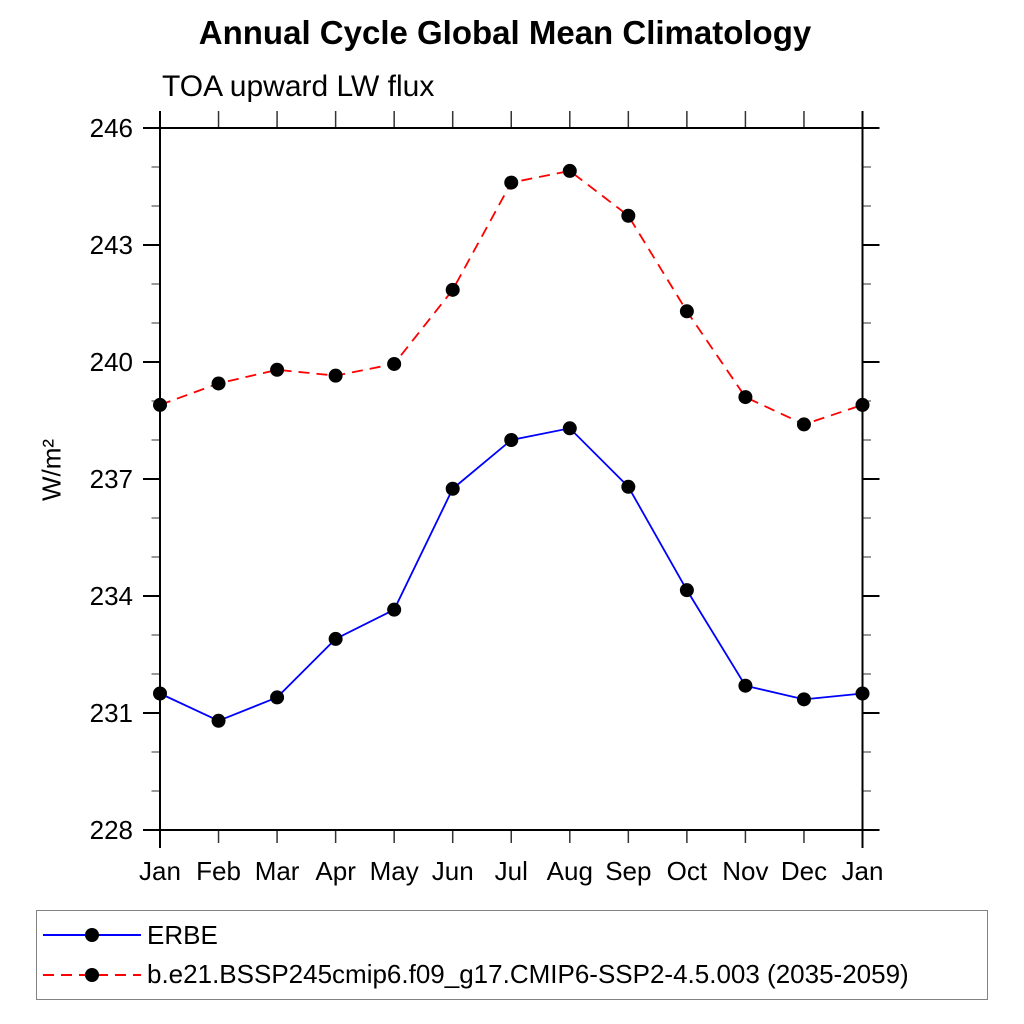 This screenshot has width=1024, height=1024. What do you see at coordinates (92, 935) in the screenshot?
I see `legend-line-solid-icon` at bounding box center [92, 935].